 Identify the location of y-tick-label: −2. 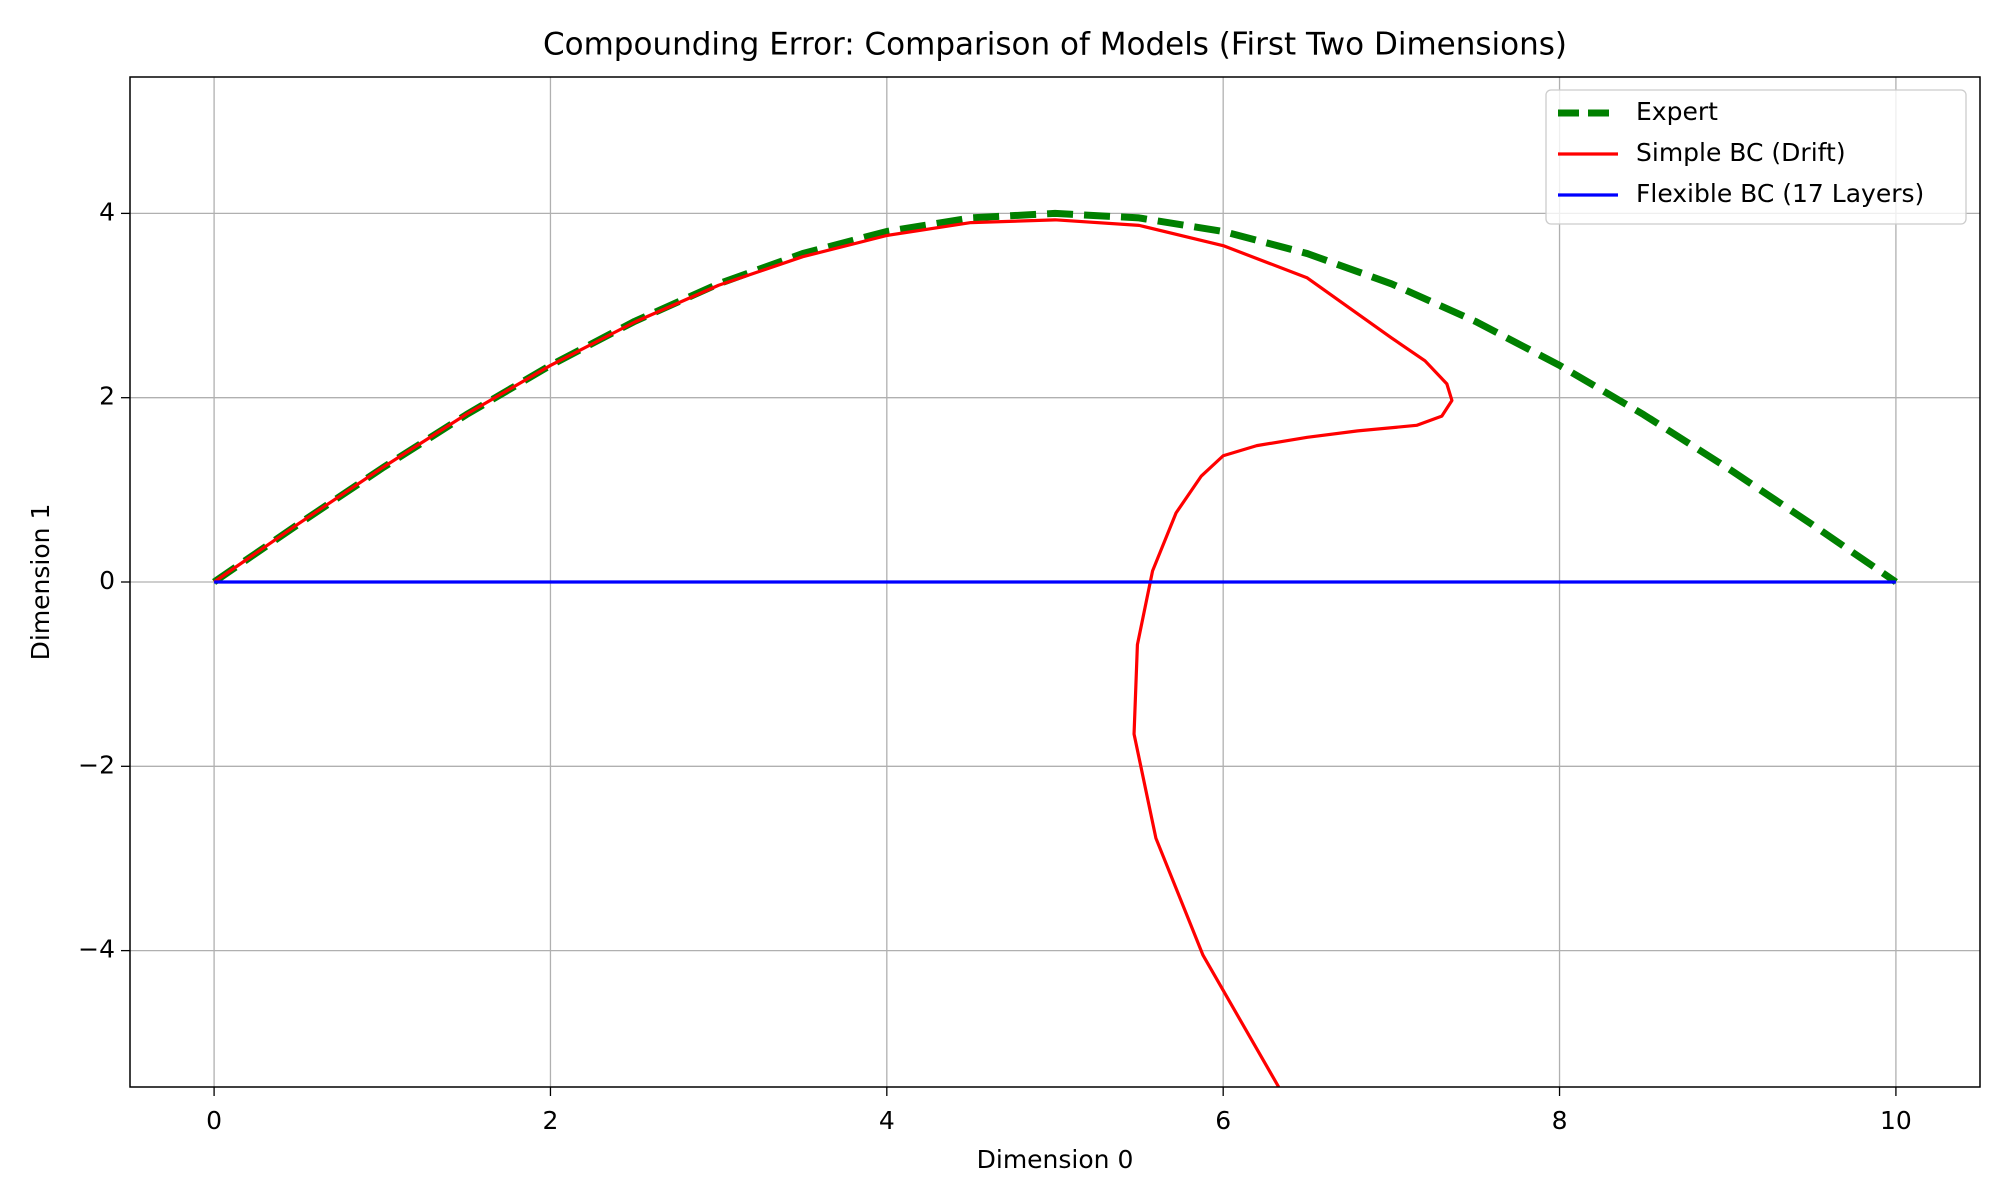
(96, 764).